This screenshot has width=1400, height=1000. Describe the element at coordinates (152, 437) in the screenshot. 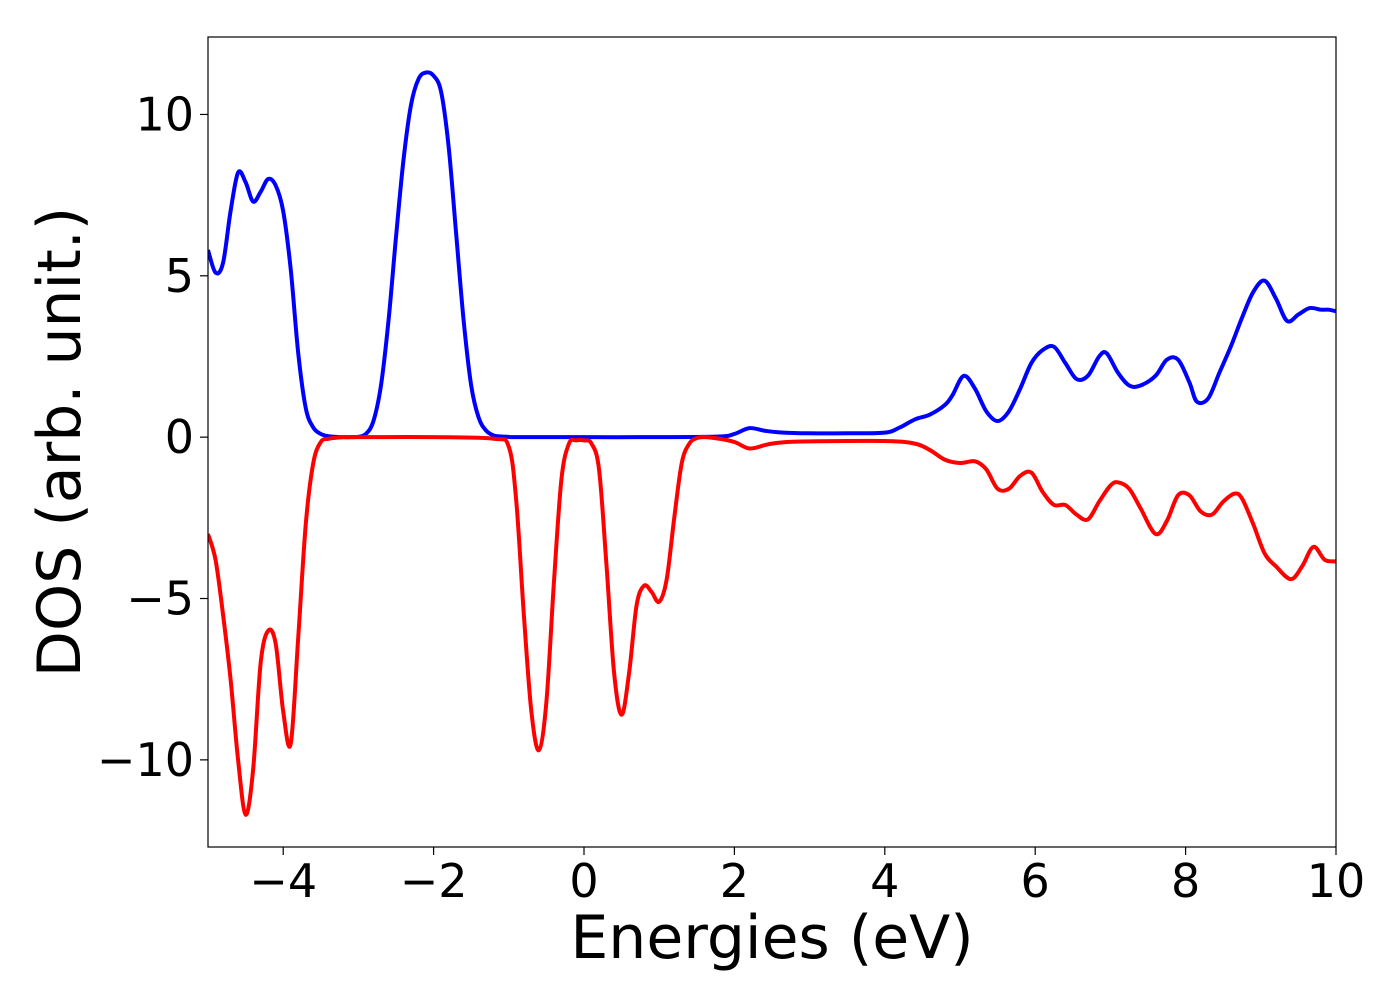

I see `y-axis: 10 5 0 −5 −10` at that location.